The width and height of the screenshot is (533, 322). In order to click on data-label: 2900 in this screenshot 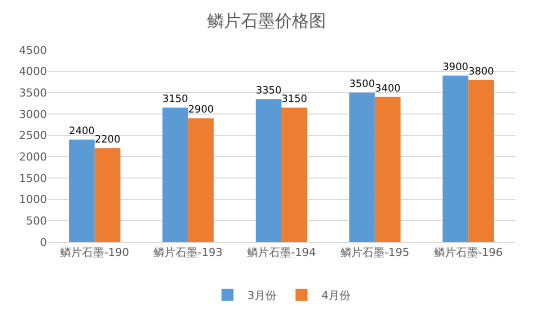, I will do `click(201, 110)`.